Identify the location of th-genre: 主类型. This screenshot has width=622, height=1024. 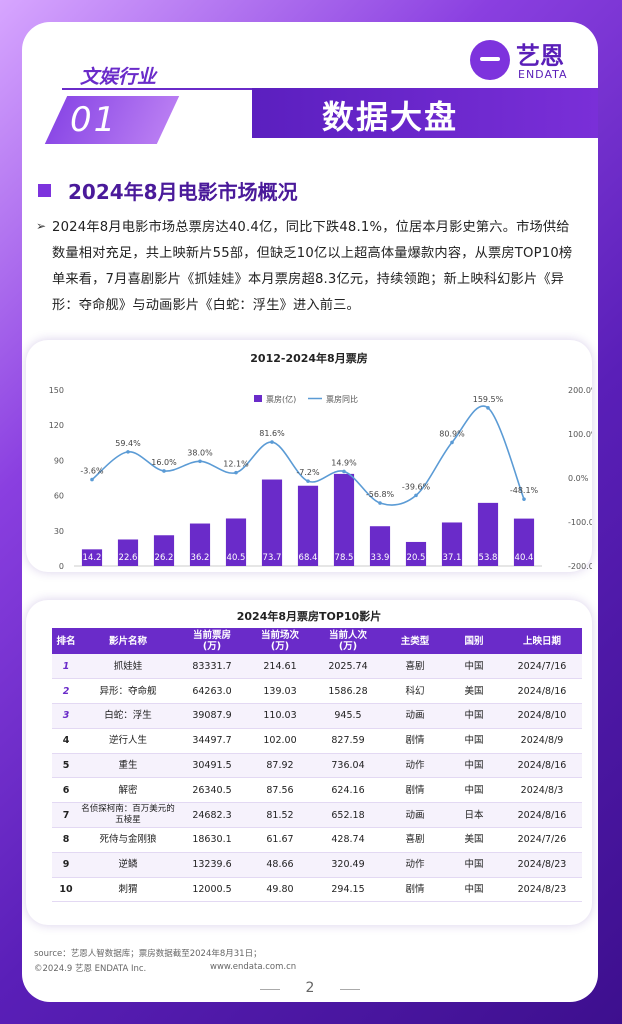
(415, 641).